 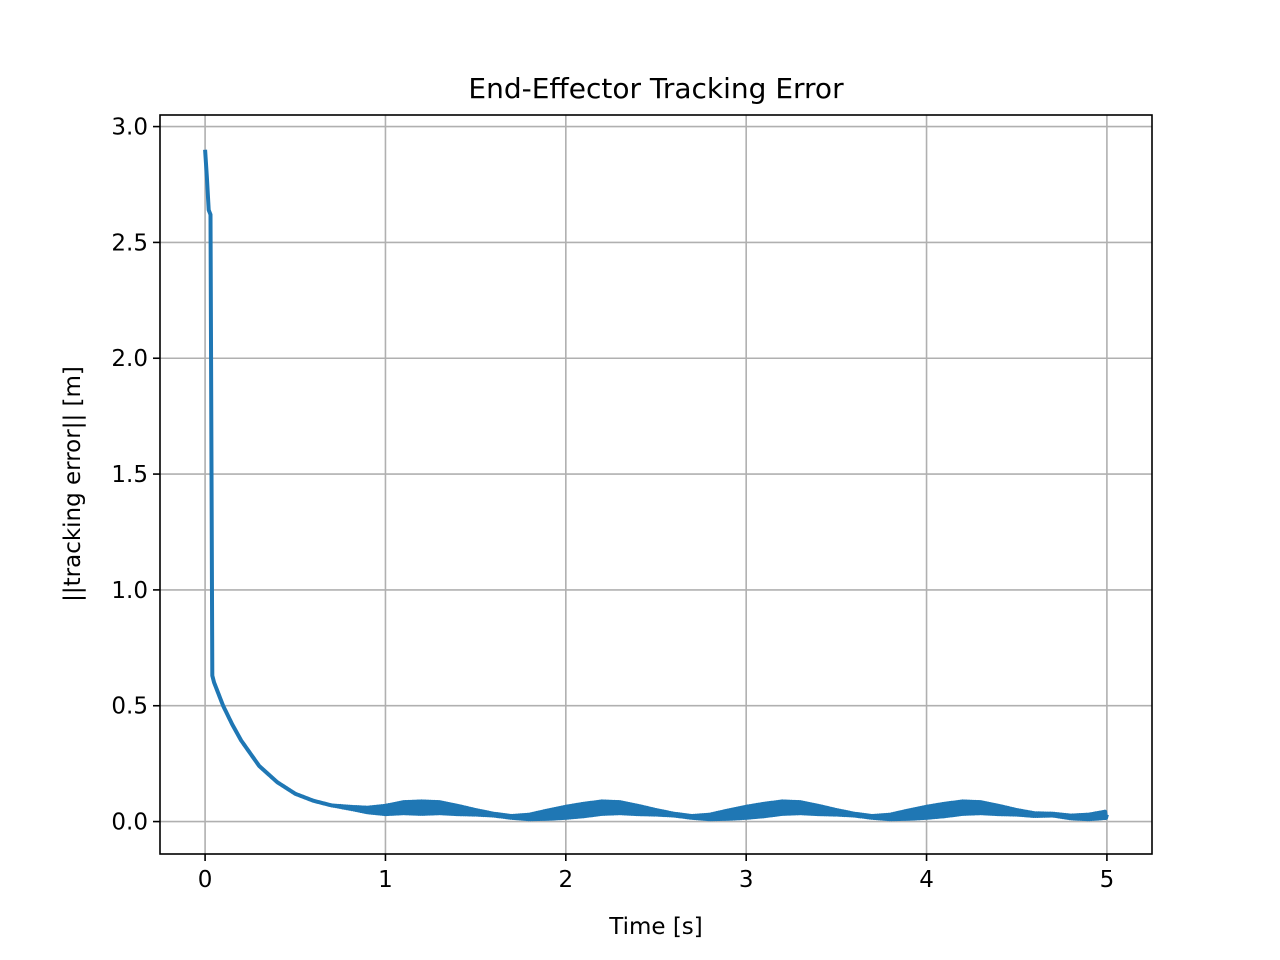 I want to click on chart-title: End-Effector Tracking Error, so click(x=656, y=88).